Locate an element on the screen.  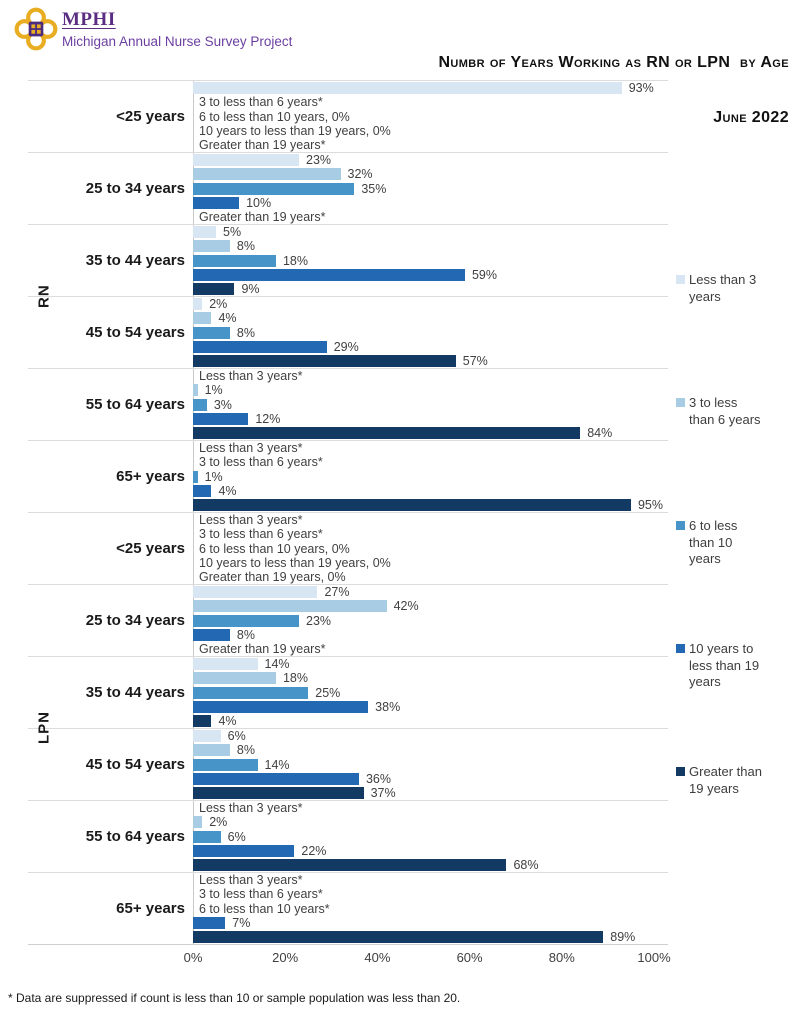
bar-slot: 38% is located at coordinates (423, 707).